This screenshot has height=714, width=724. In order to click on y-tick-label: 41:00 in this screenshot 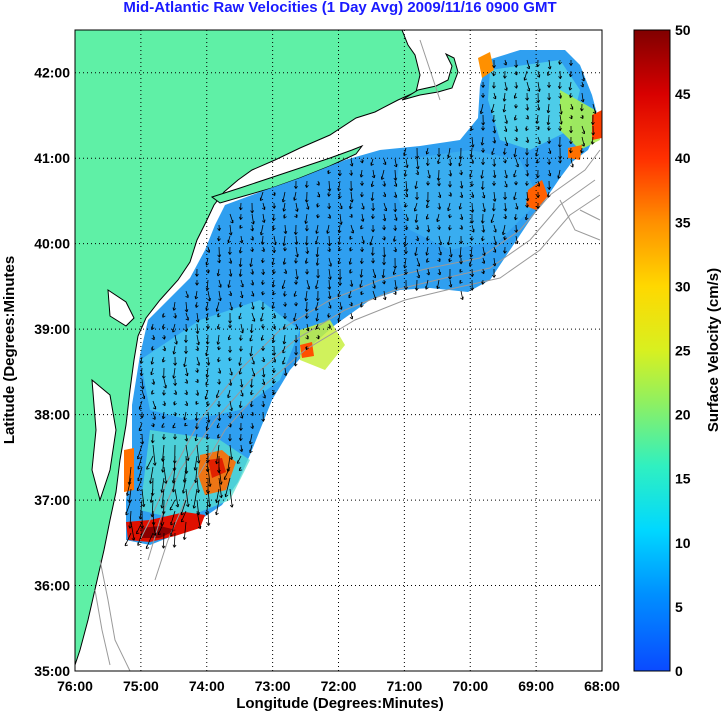, I will do `click(52, 158)`.